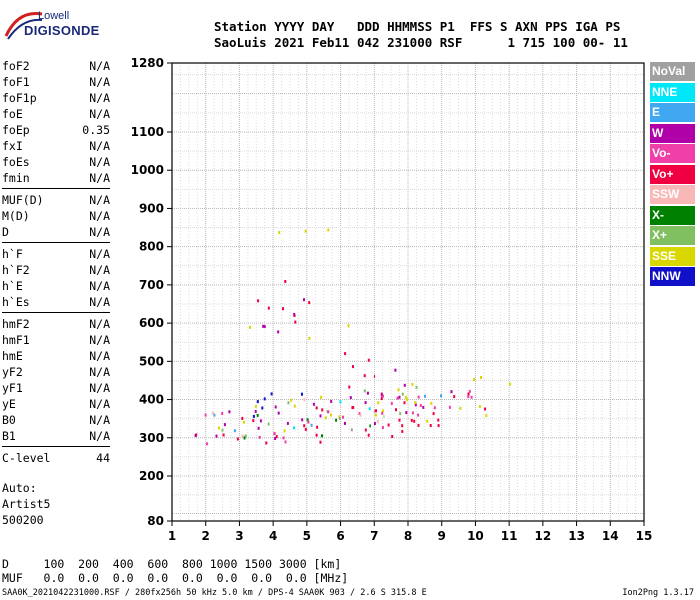 Image resolution: width=700 pixels, height=600 pixels. Describe the element at coordinates (12, 254) in the screenshot. I see `param-name: h`F` at that location.